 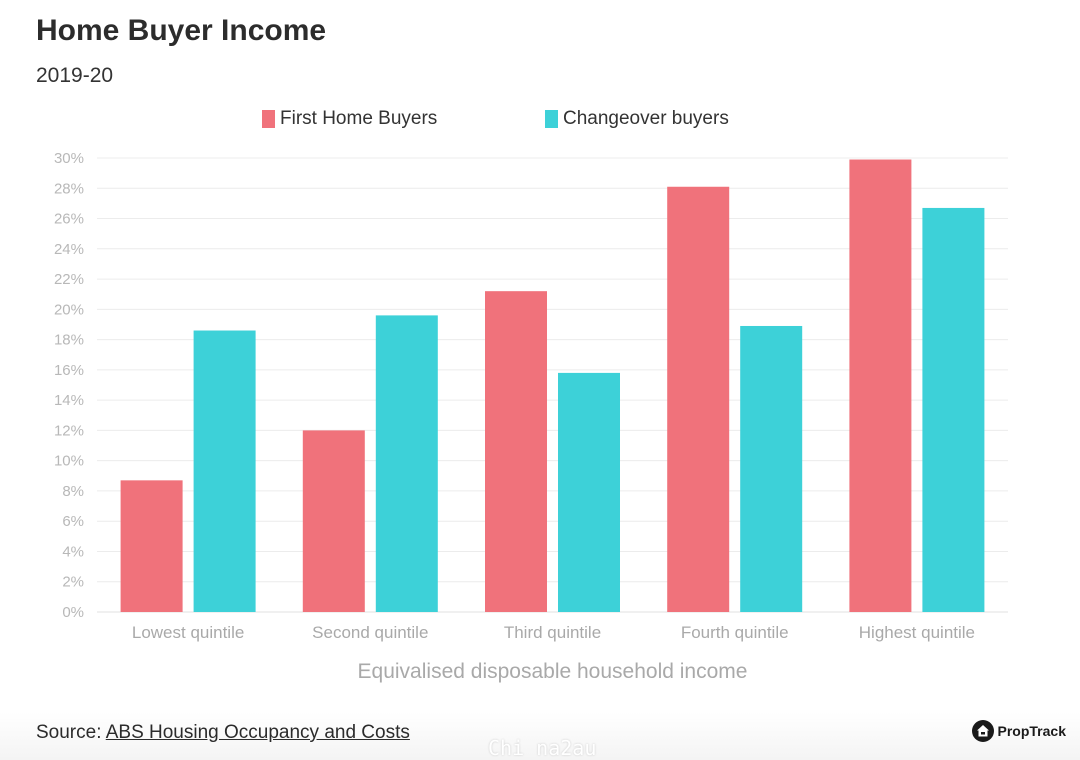 What do you see at coordinates (69, 370) in the screenshot?
I see `y-tick-label: 16%` at bounding box center [69, 370].